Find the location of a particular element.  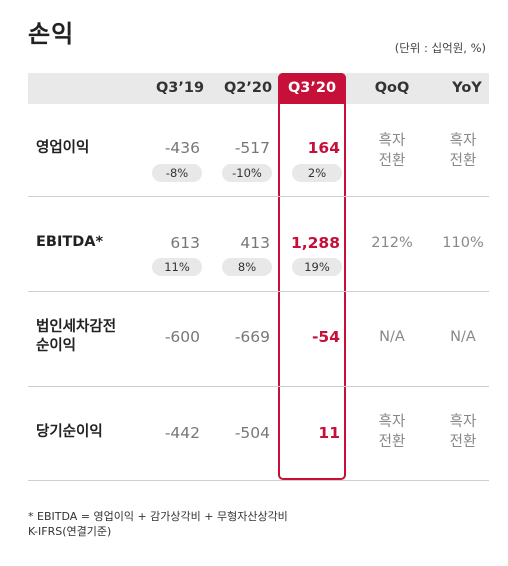

value-cell: 613 is located at coordinates (185, 243).